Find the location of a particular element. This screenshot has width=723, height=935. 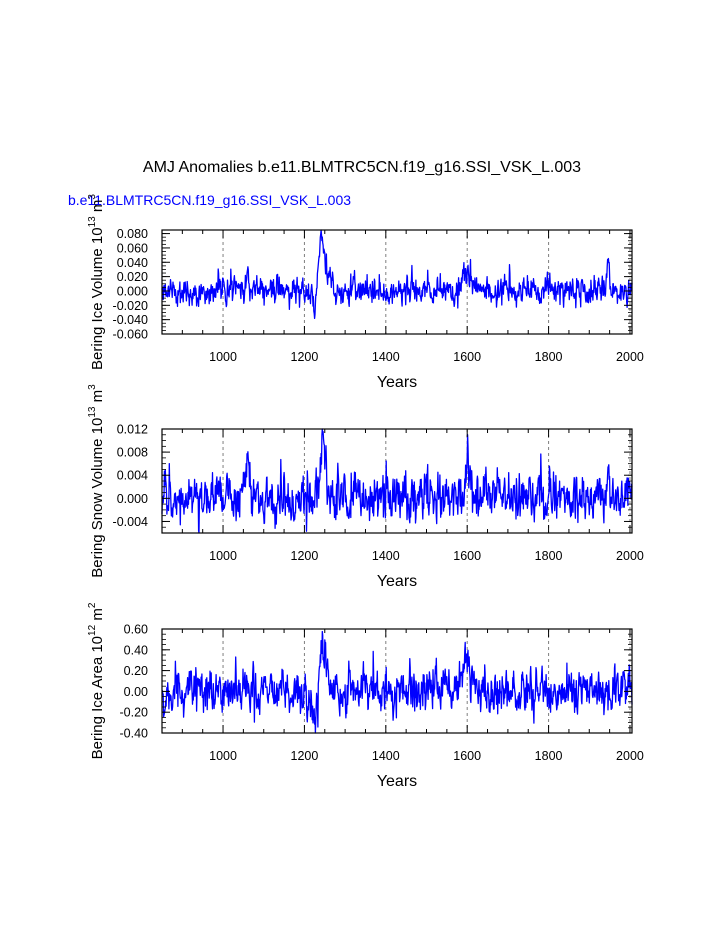

case-label: b.e11.BLMTRC5CN.f19_g16.SSI_VSK_L.003 is located at coordinates (209, 200).